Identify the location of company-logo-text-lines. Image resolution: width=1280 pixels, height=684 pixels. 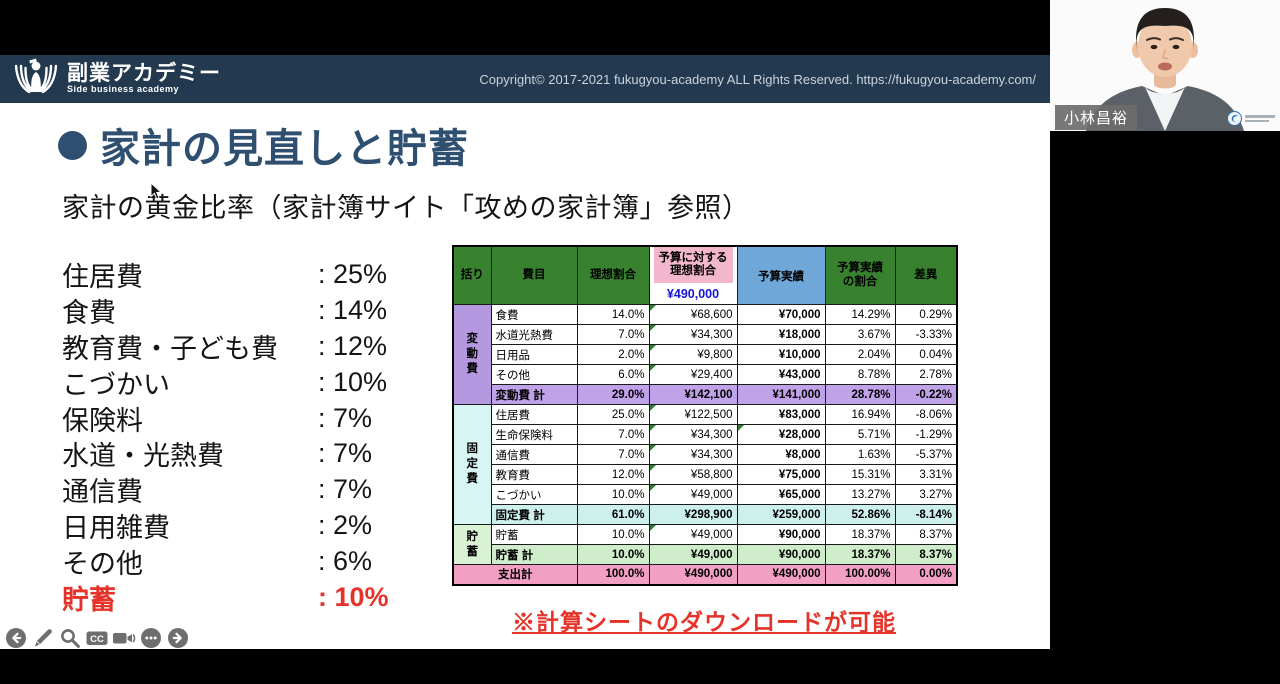
(1260, 119).